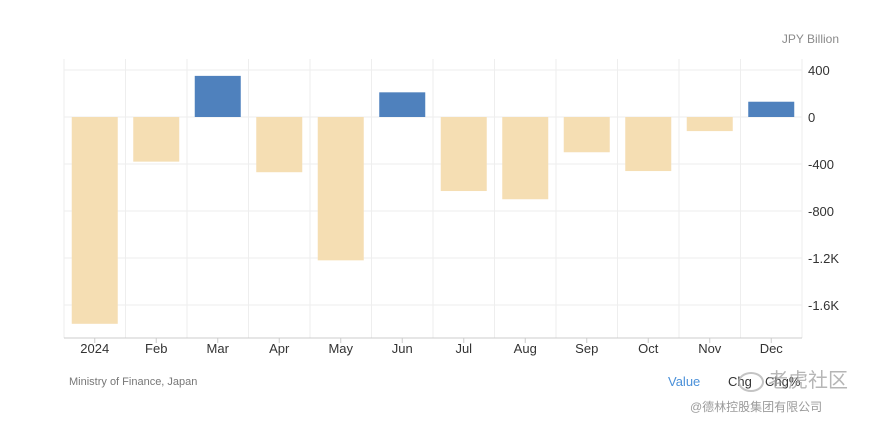  Describe the element at coordinates (751, 381) in the screenshot. I see `tiger-logo-icon` at that location.